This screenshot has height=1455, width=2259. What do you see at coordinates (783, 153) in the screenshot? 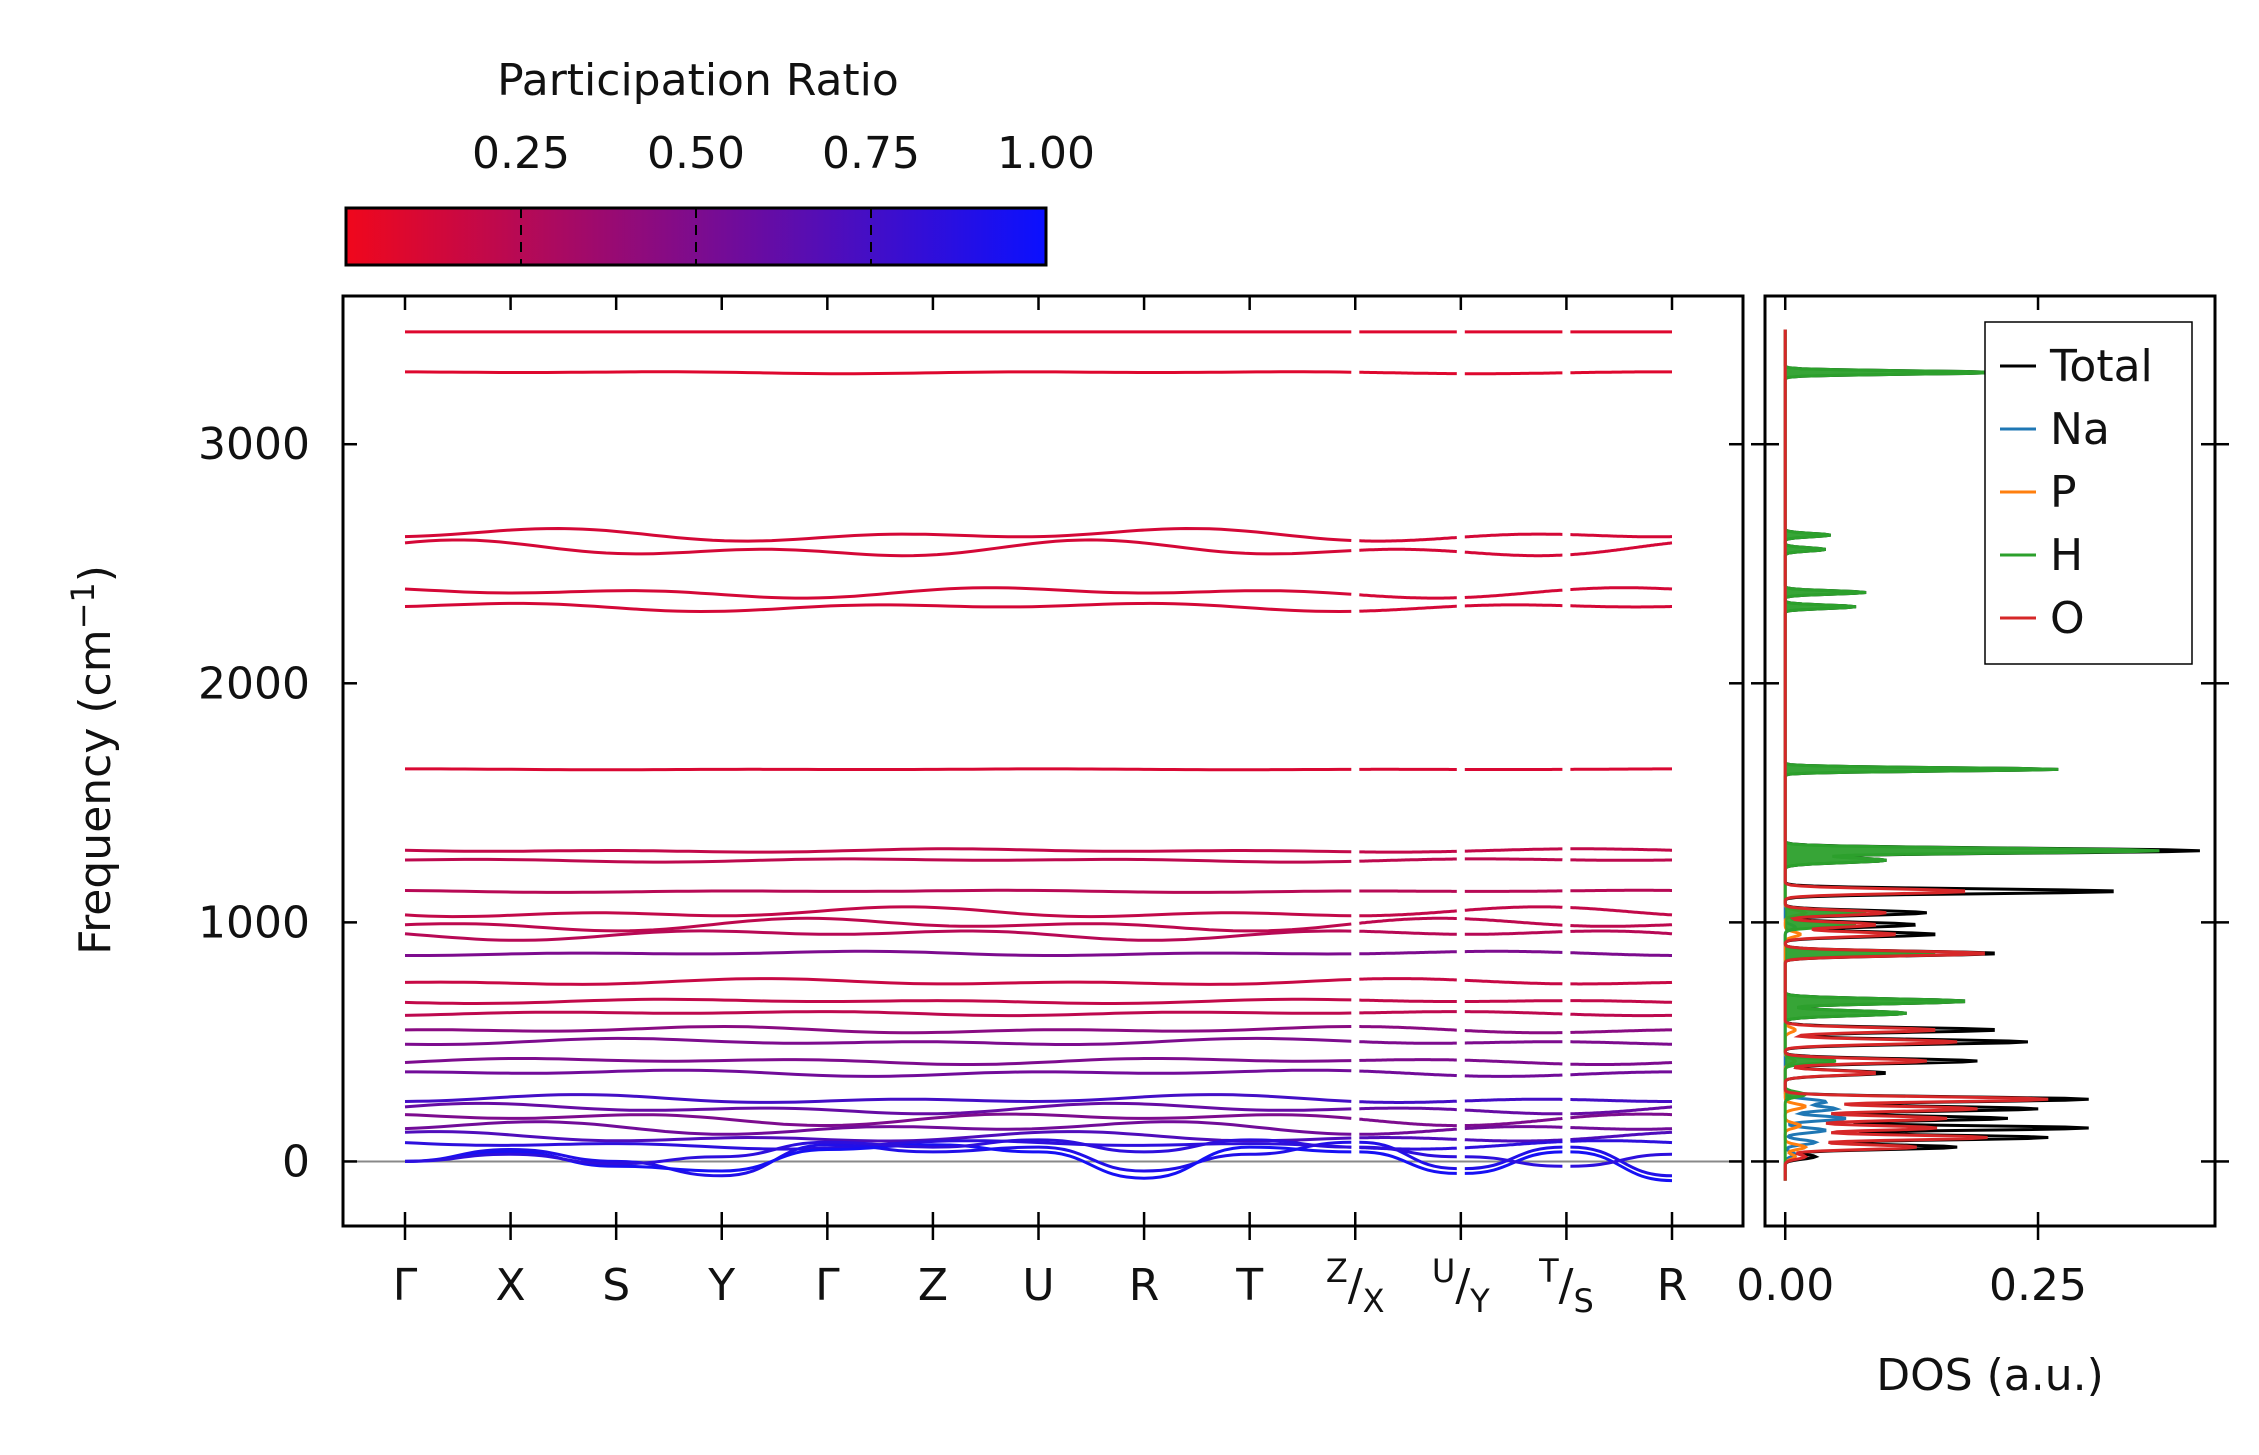
I see `colorbar-tick-labels: 0.25 0.50 0.75 1.00` at bounding box center [783, 153].